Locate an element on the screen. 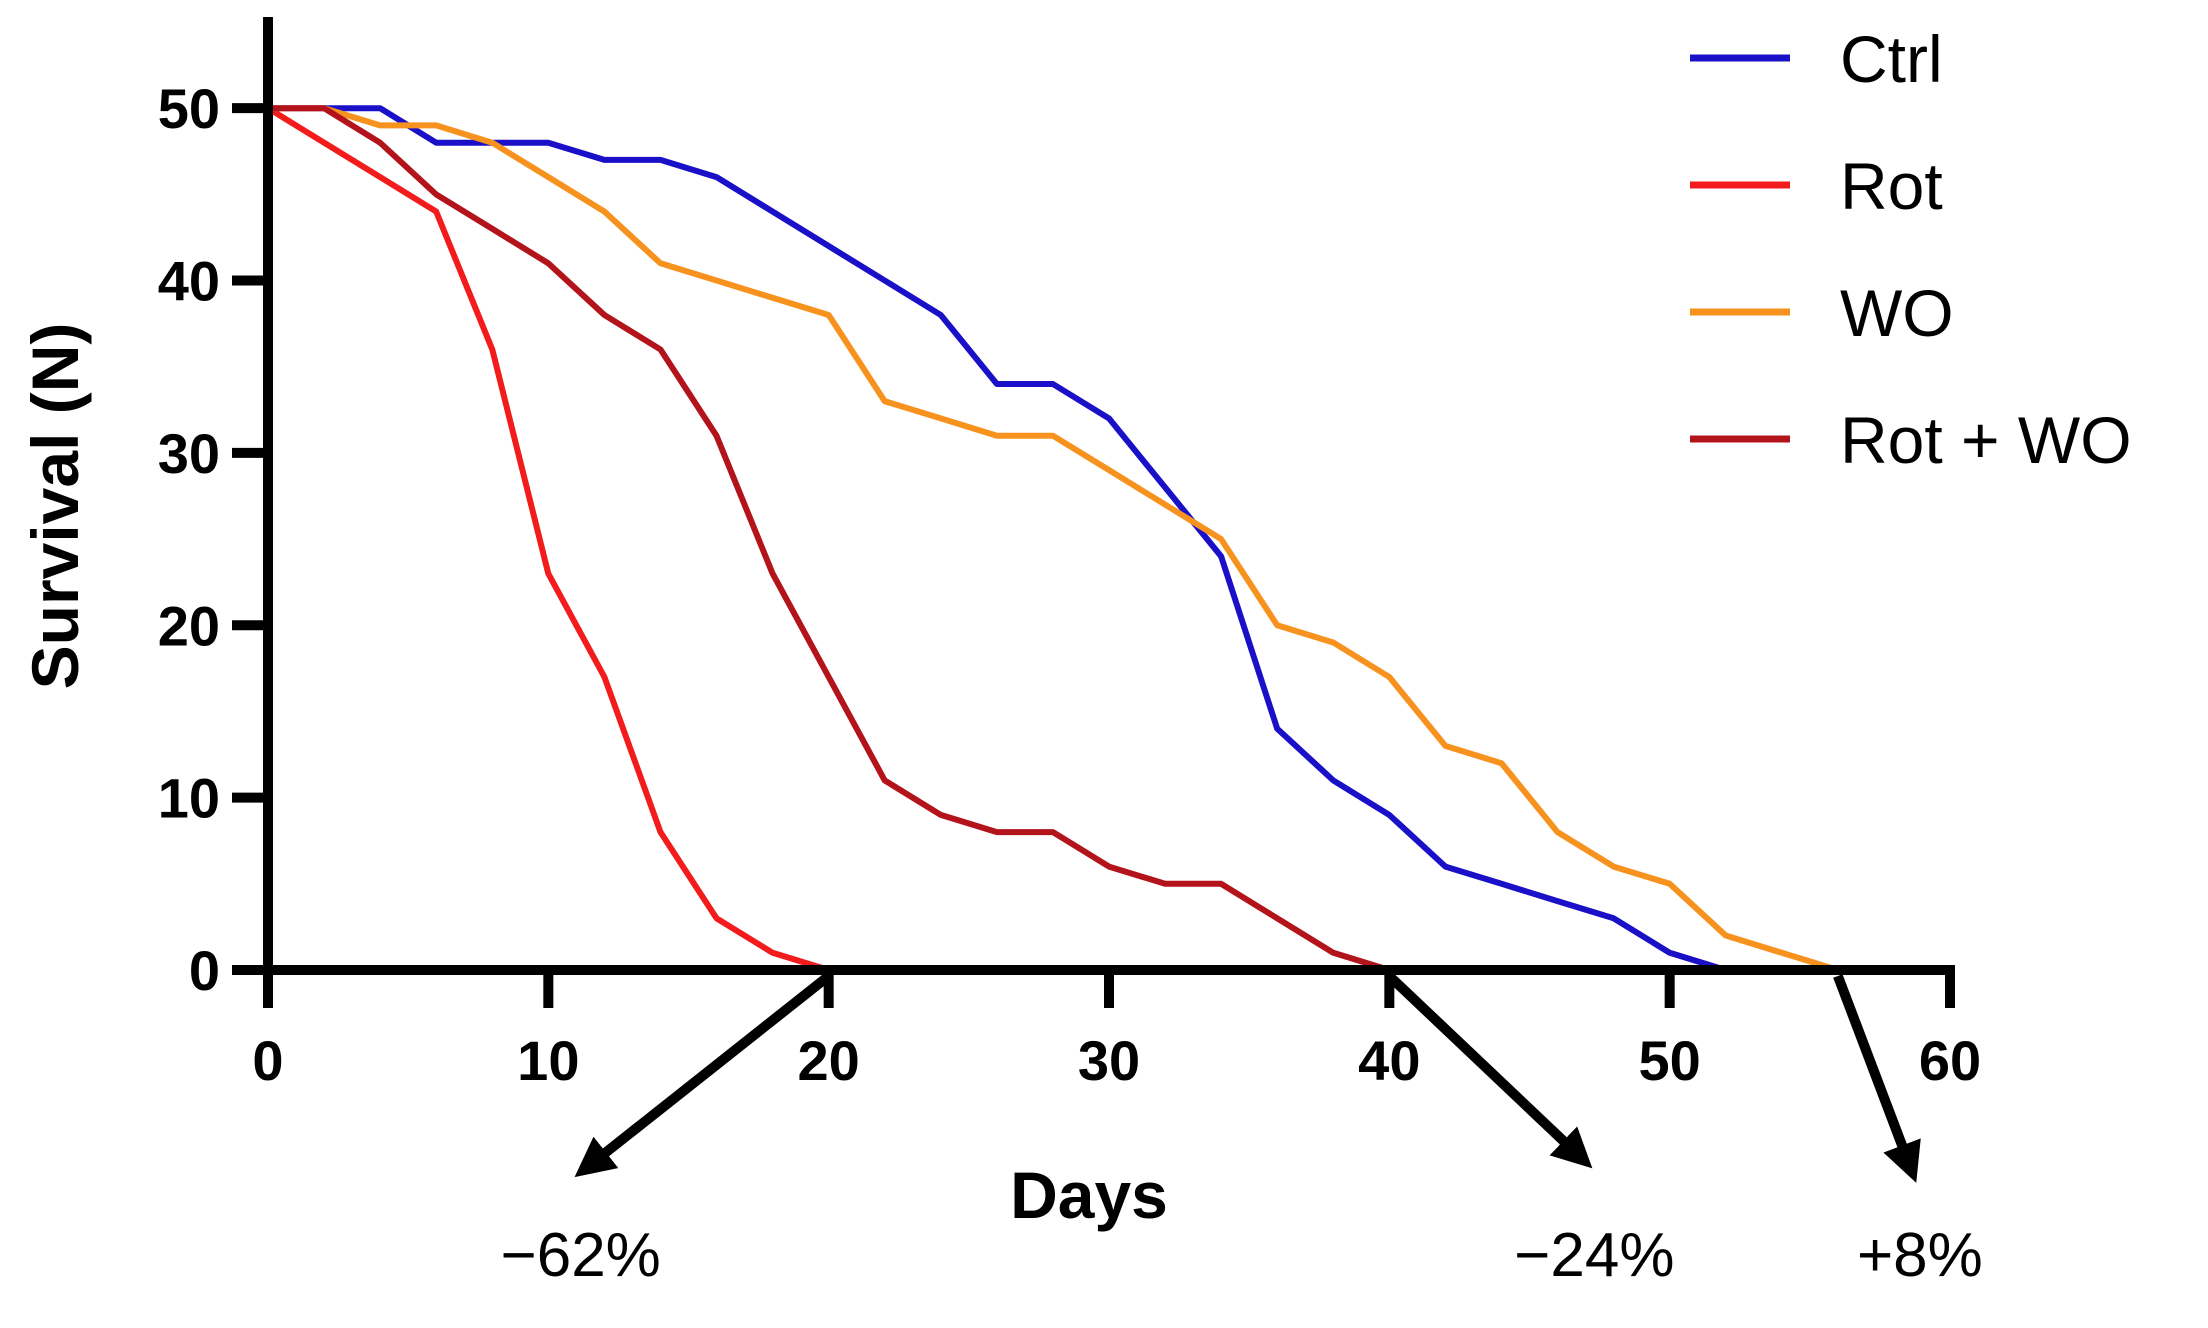 Image resolution: width=2208 pixels, height=1328 pixels. x-tick-label: 30 is located at coordinates (1109, 1060).